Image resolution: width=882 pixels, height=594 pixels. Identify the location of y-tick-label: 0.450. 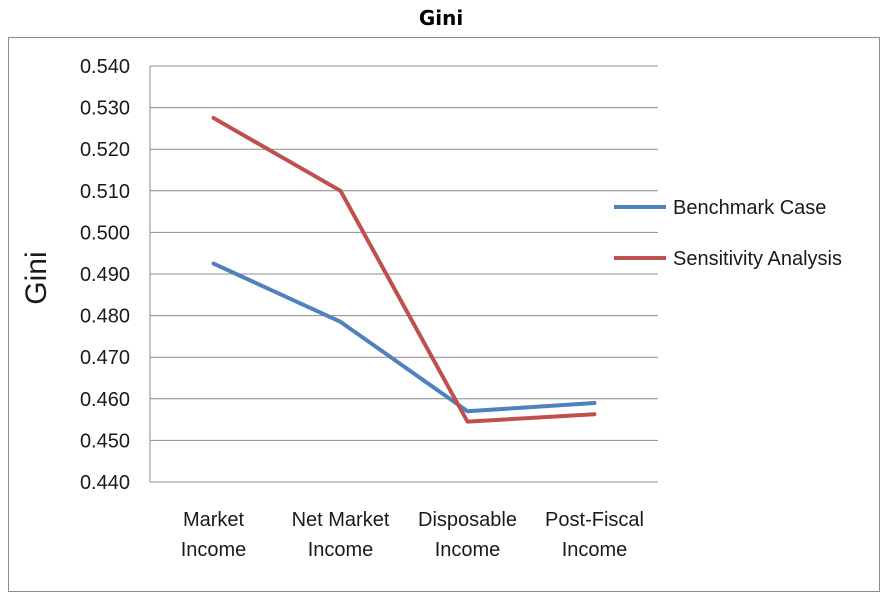
(105, 441).